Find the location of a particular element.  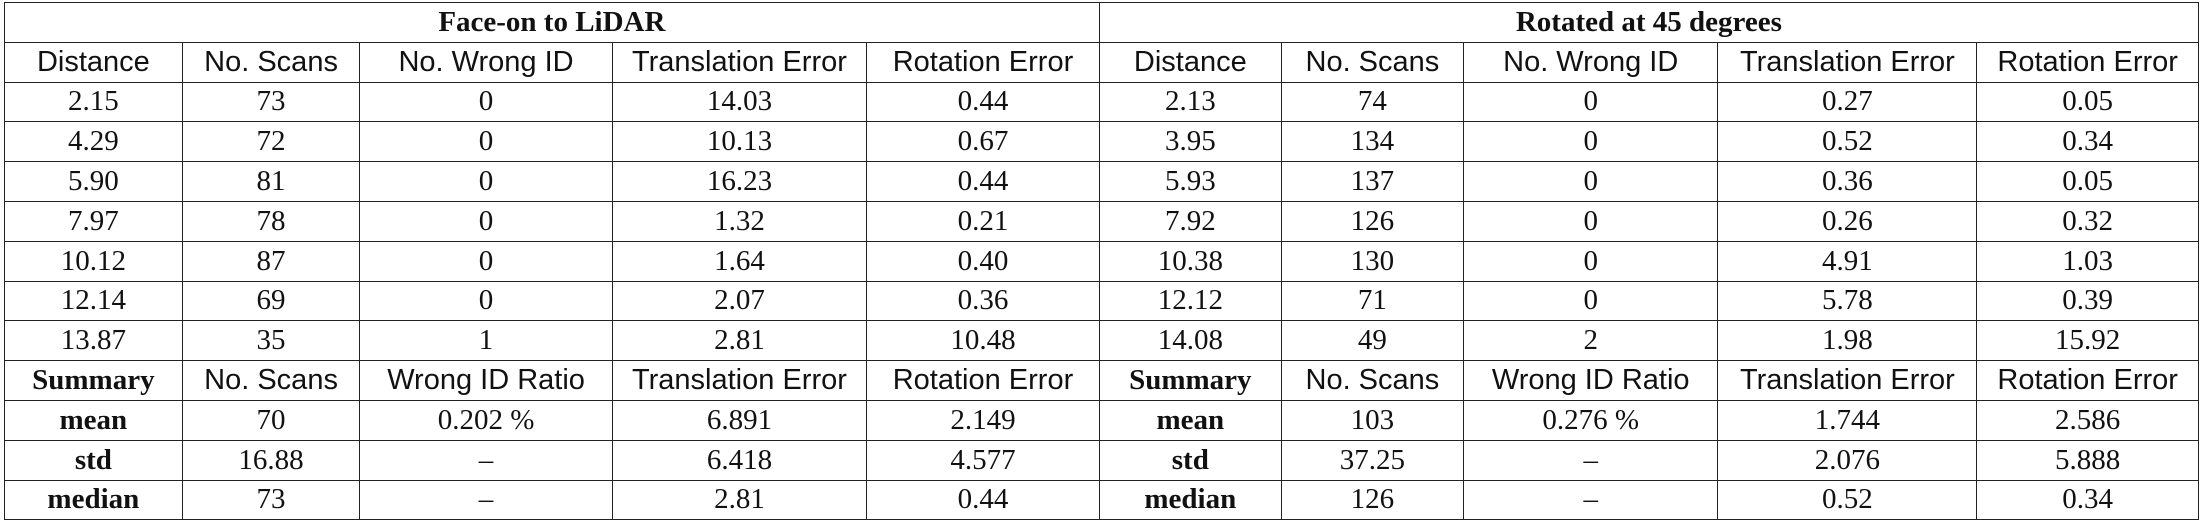

table-cell: 0.32 is located at coordinates (2087, 221).